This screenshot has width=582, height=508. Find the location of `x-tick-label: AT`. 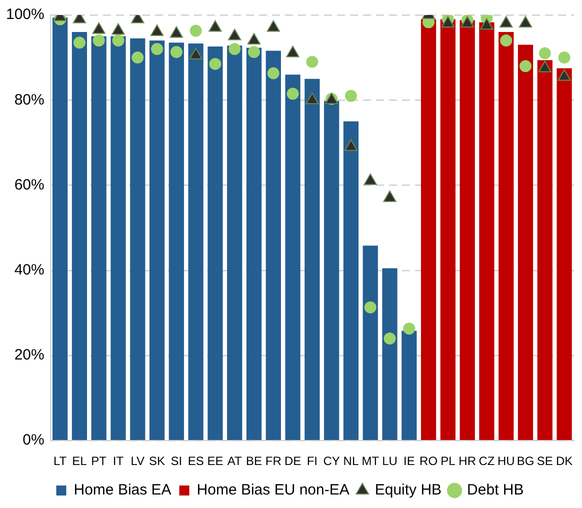

x-tick-label: AT is located at coordinates (234, 461).